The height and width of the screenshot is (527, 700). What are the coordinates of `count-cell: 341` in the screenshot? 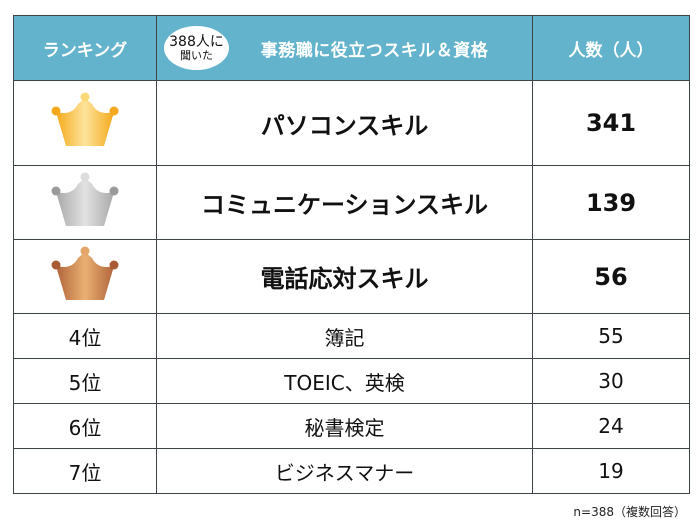 It's located at (611, 123).